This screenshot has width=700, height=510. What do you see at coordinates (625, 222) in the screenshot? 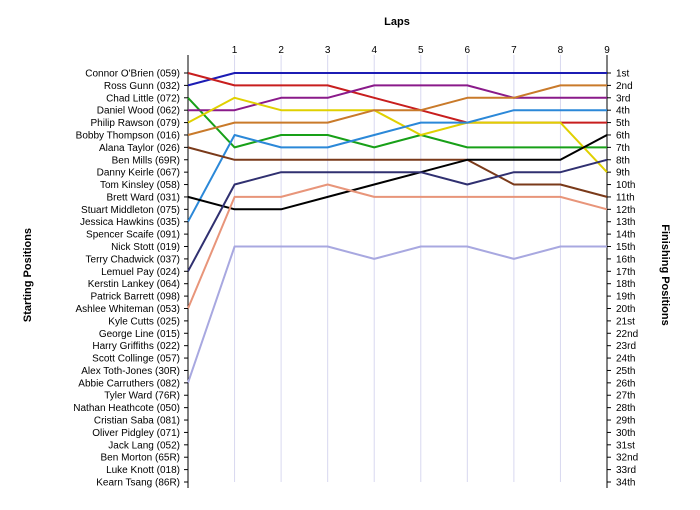
I see `finishing-position-label: 13th` at bounding box center [625, 222].